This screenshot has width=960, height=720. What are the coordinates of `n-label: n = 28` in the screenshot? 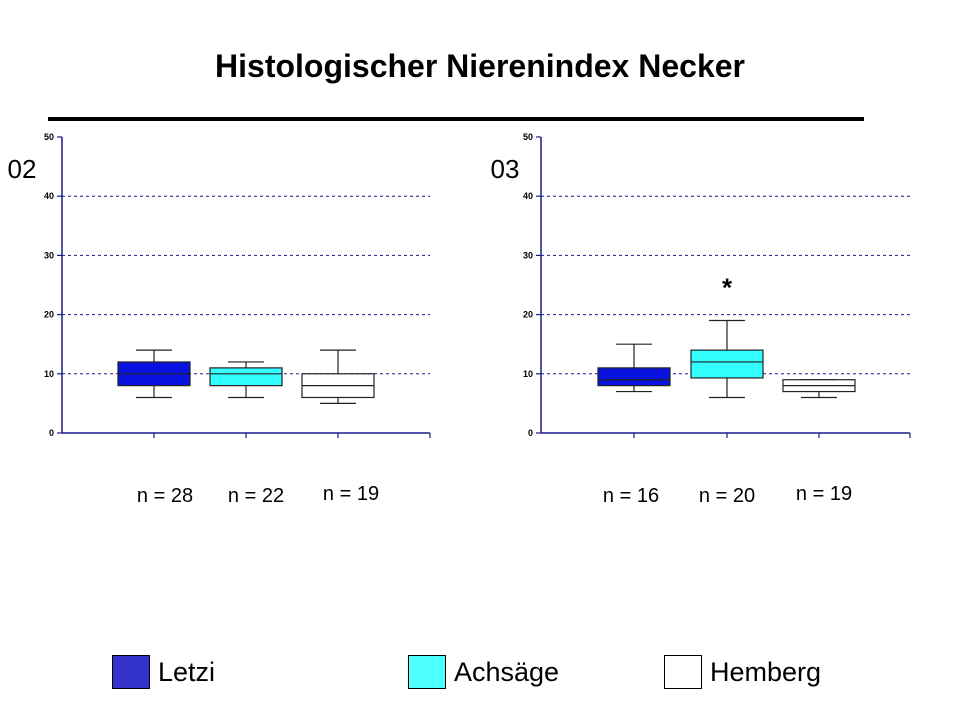 It's located at (165, 496).